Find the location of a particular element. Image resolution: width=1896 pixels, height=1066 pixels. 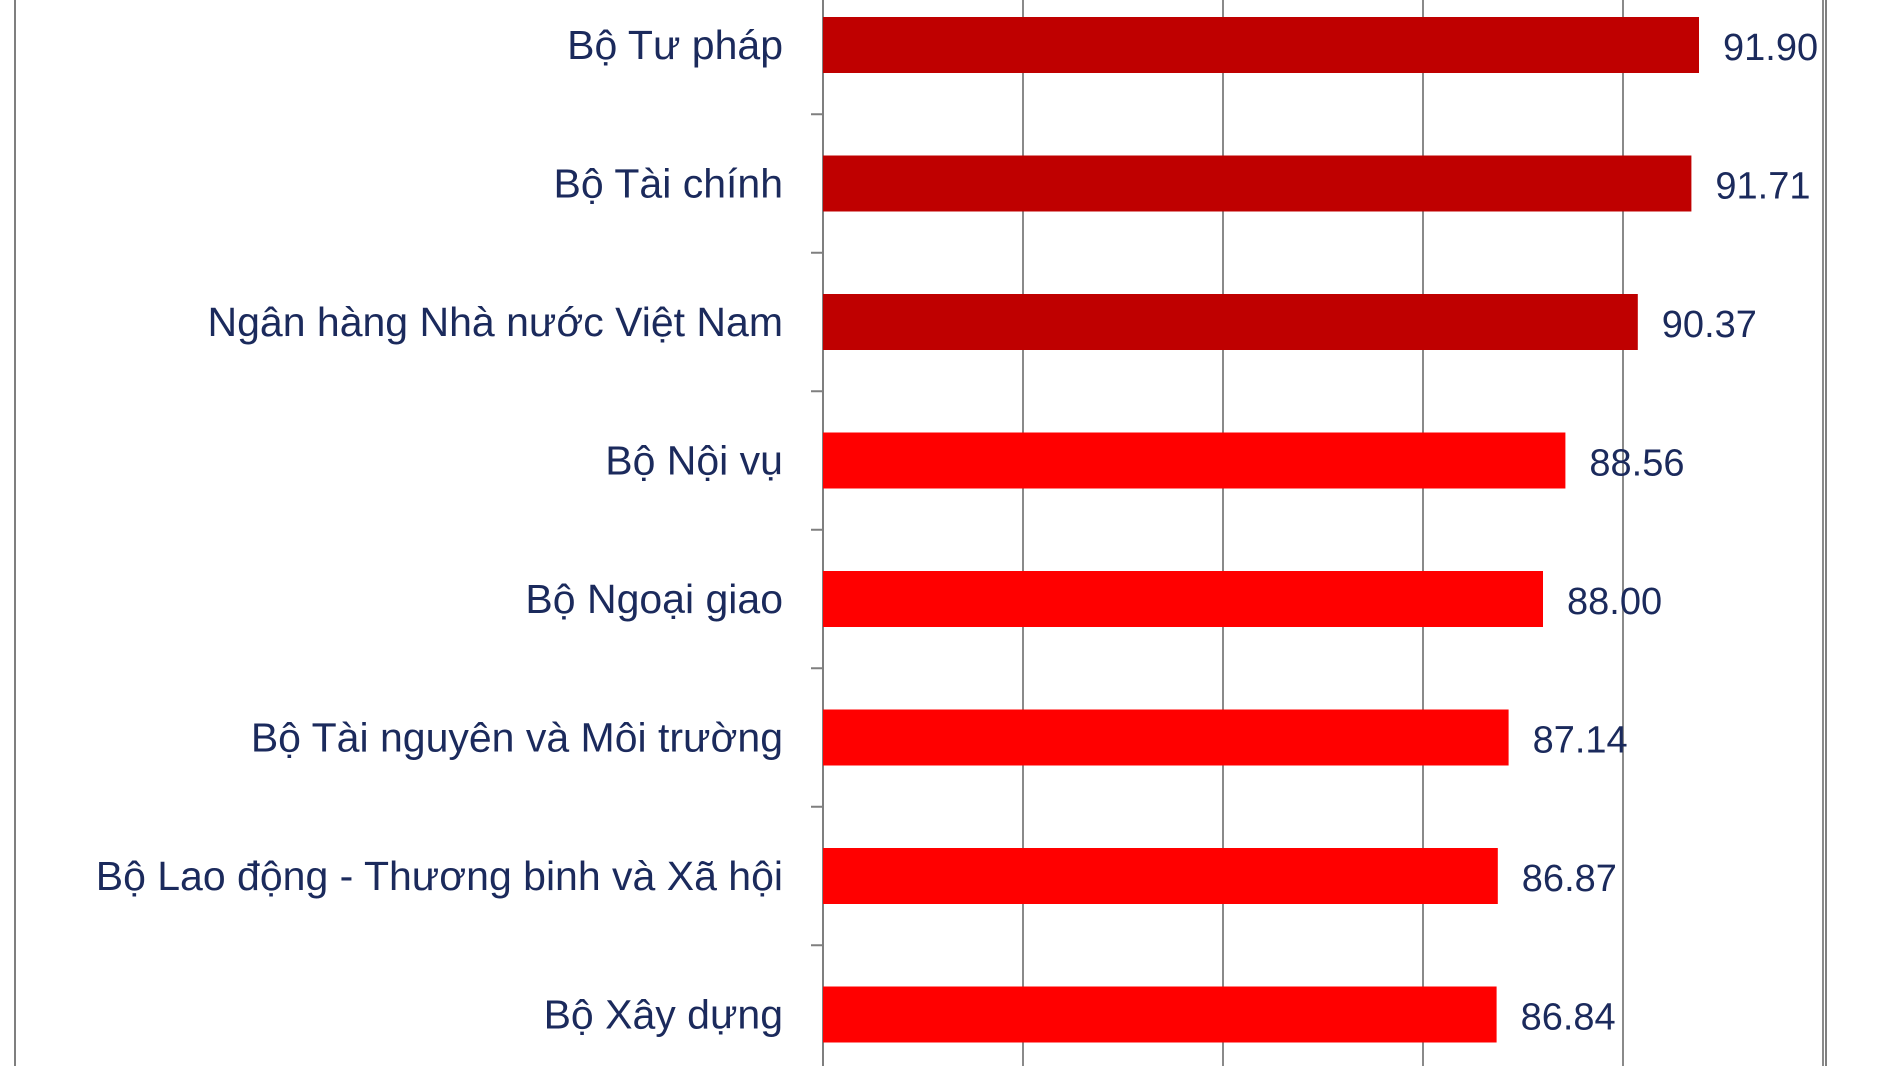

data-label: 91.90 is located at coordinates (1770, 48).